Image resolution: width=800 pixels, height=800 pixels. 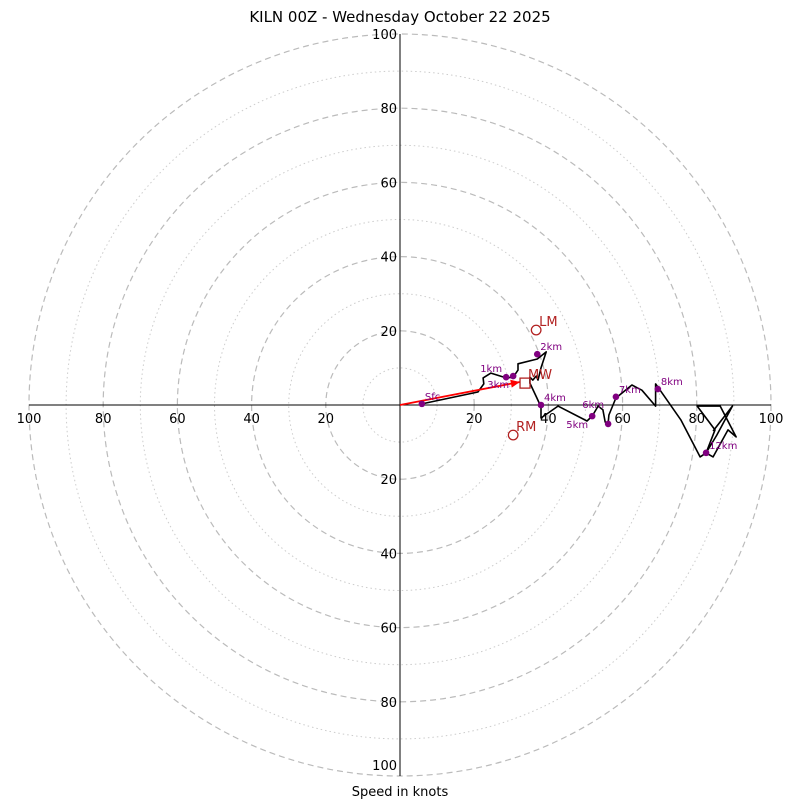 I want to click on storm-motion-label: LM, so click(x=548, y=322).